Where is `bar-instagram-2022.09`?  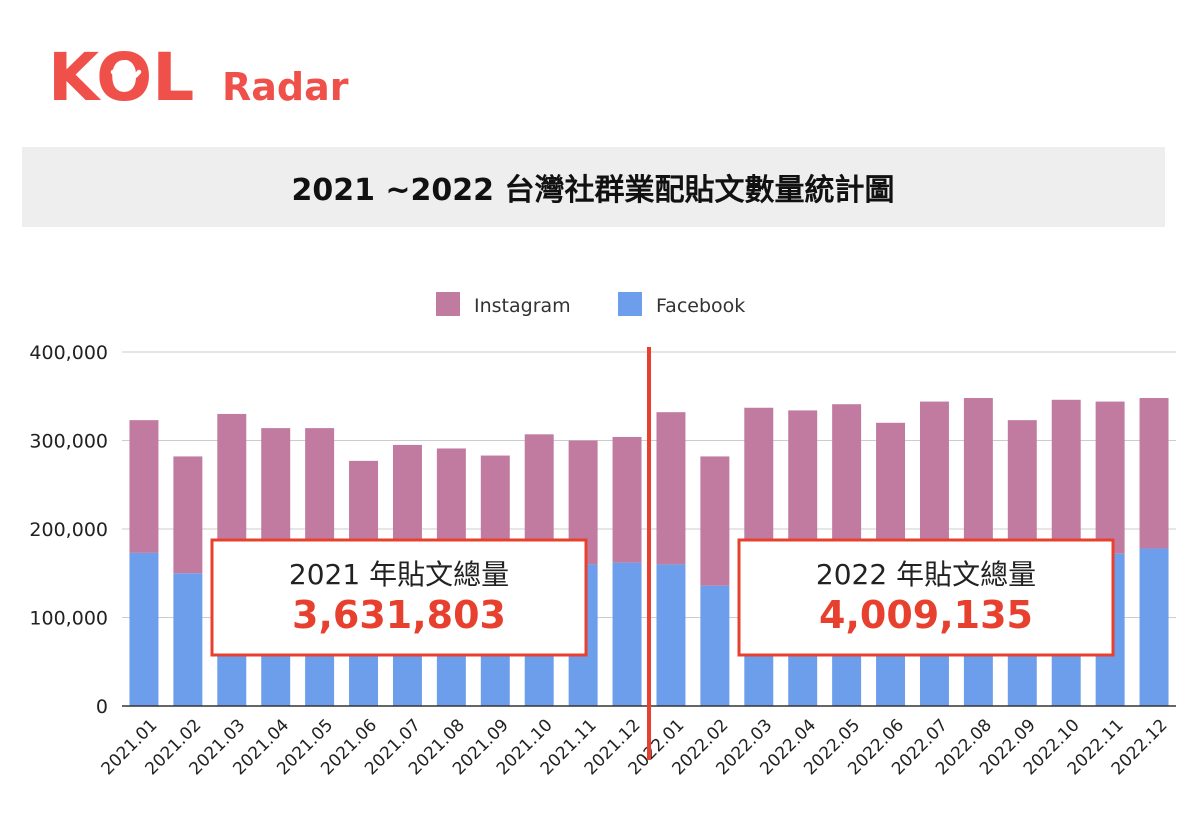
bar-instagram-2022.09 is located at coordinates (1022, 490).